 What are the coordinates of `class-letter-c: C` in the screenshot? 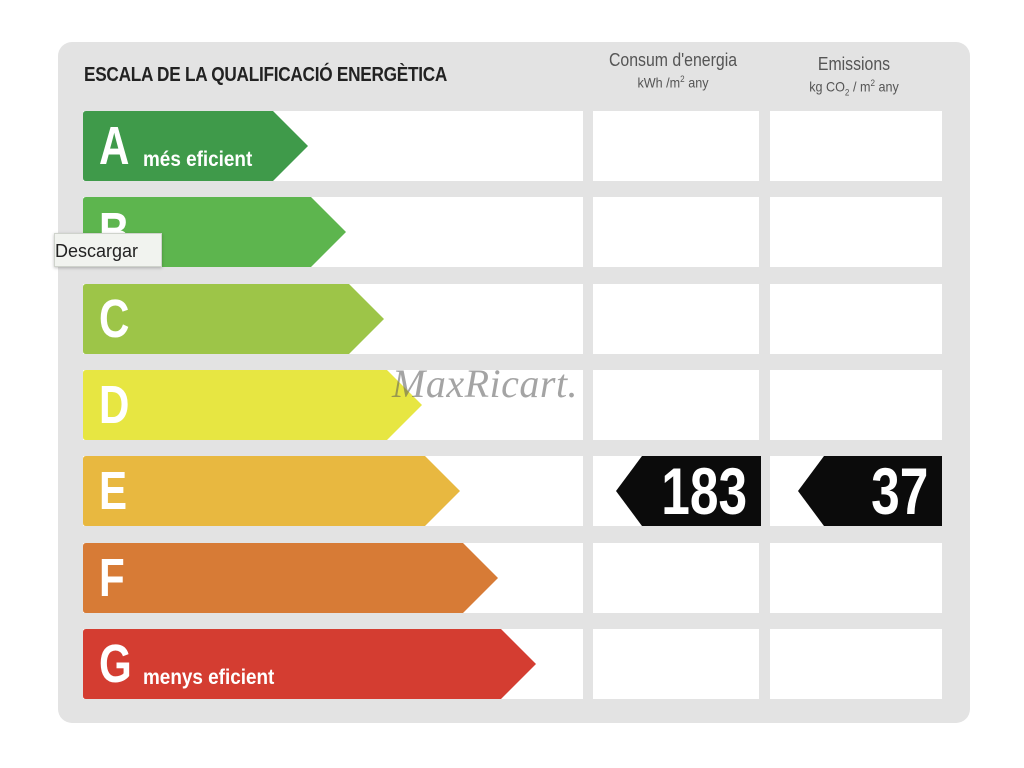 It's located at (114, 319).